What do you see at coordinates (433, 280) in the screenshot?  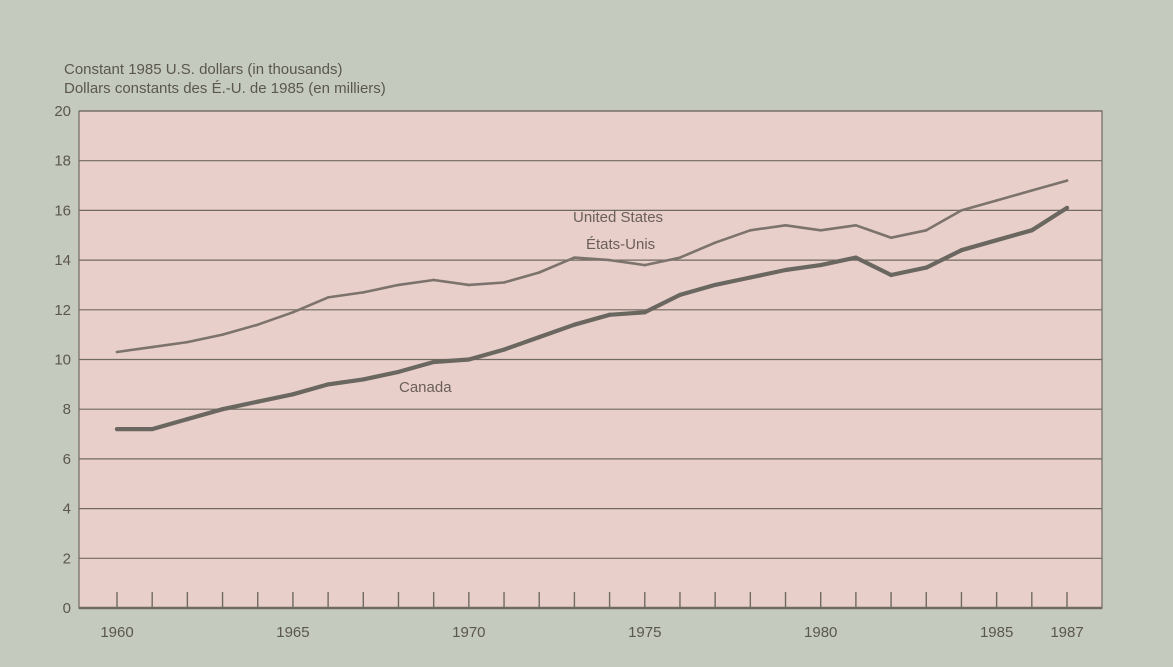 I see `data-point-united-states-1969` at bounding box center [433, 280].